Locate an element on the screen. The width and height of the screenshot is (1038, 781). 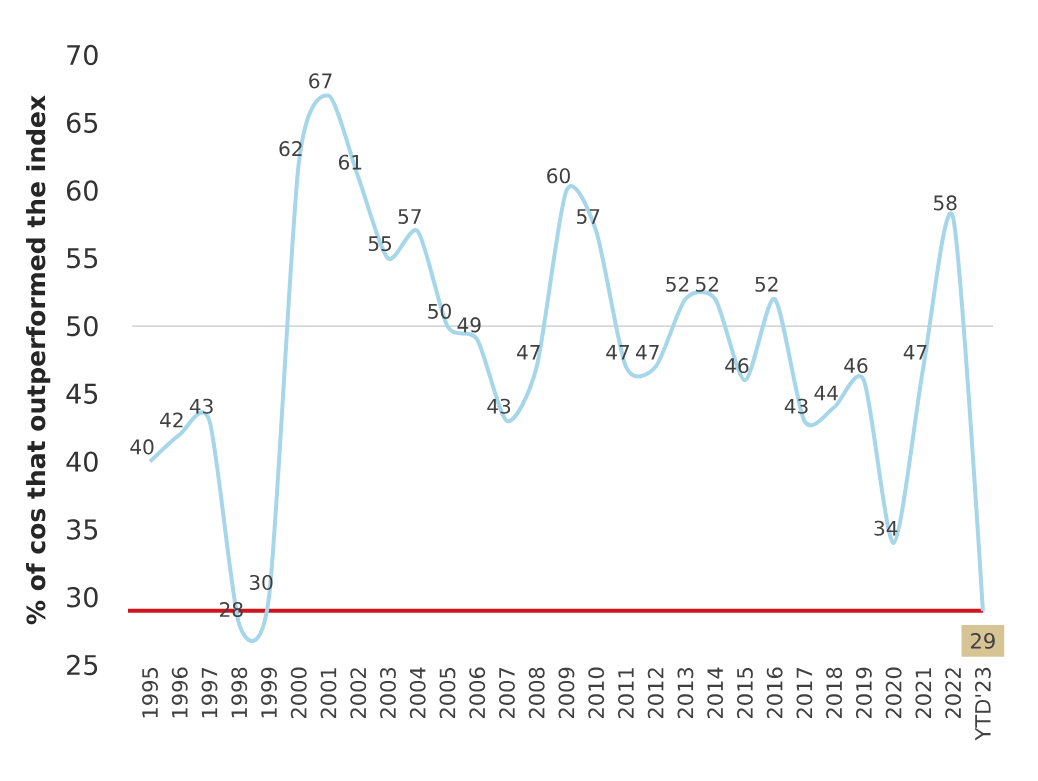
y-tick-label: 65 is located at coordinates (82, 122).